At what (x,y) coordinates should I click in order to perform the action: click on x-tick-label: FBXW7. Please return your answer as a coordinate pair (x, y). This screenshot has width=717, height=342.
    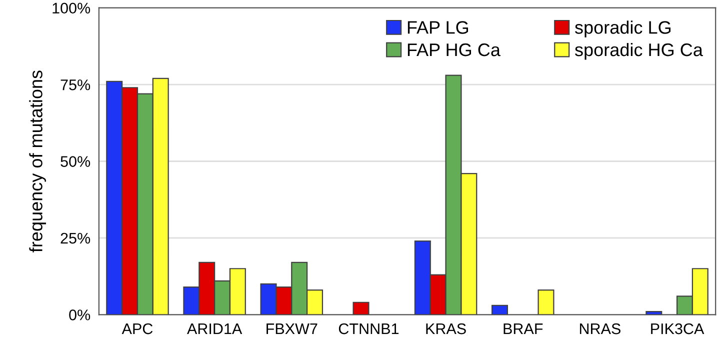
    Looking at the image, I should click on (292, 329).